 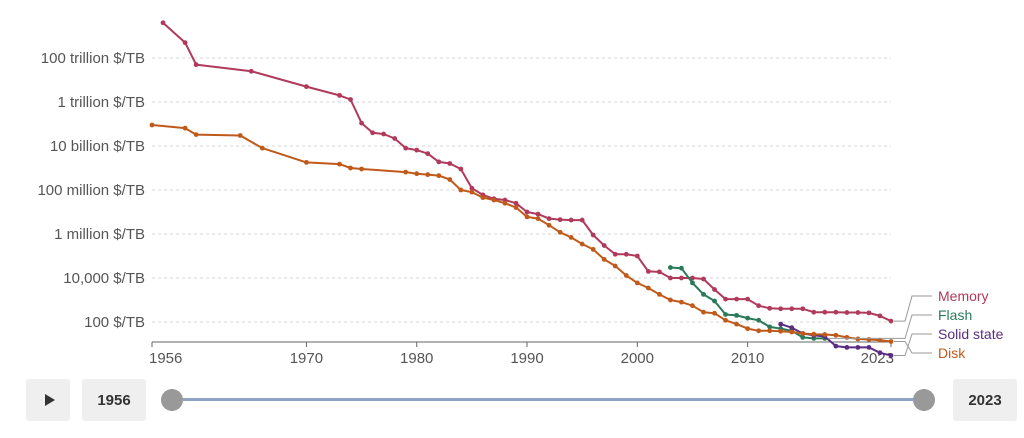 I want to click on play-icon, so click(x=49, y=400).